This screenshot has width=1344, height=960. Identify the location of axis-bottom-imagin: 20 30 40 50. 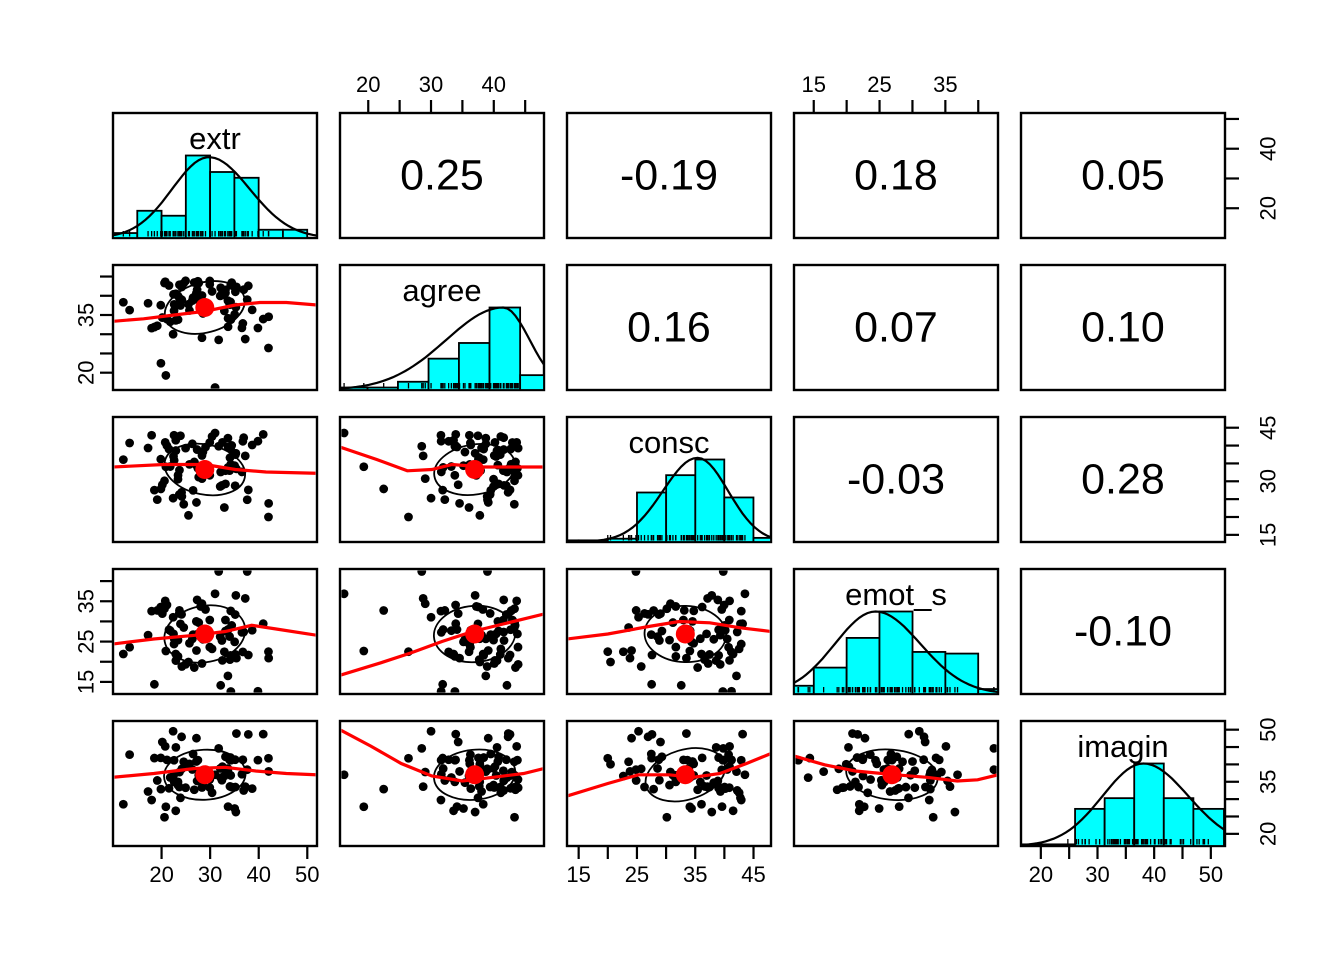
(1126, 866).